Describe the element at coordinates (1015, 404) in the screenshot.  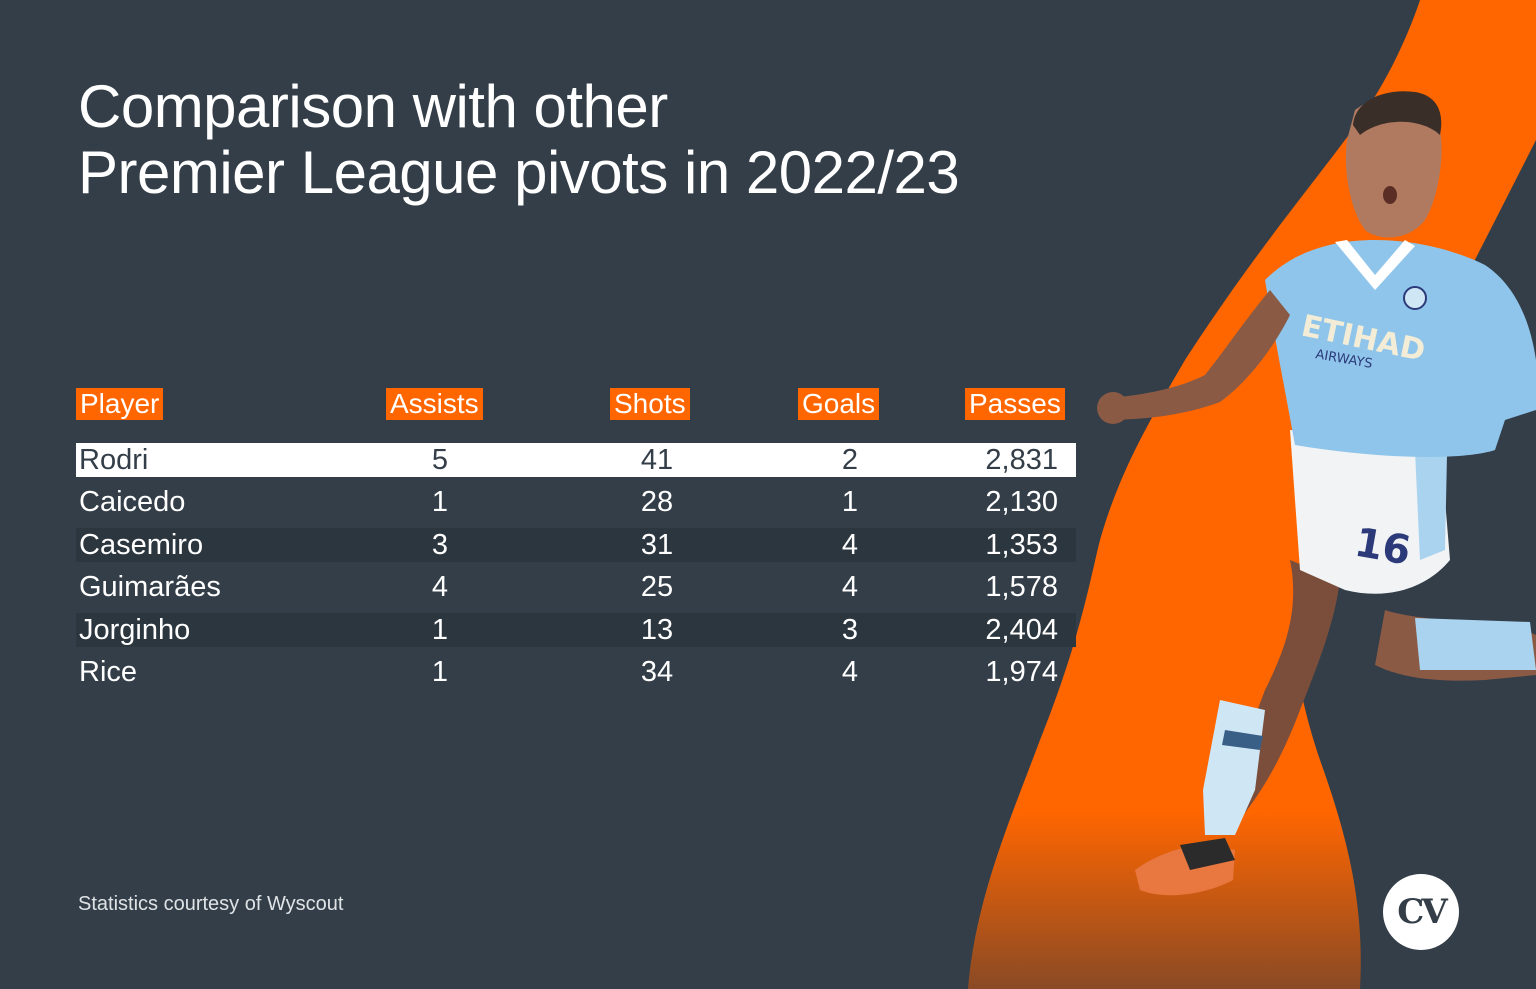
I see `header-passes: Passes` at that location.